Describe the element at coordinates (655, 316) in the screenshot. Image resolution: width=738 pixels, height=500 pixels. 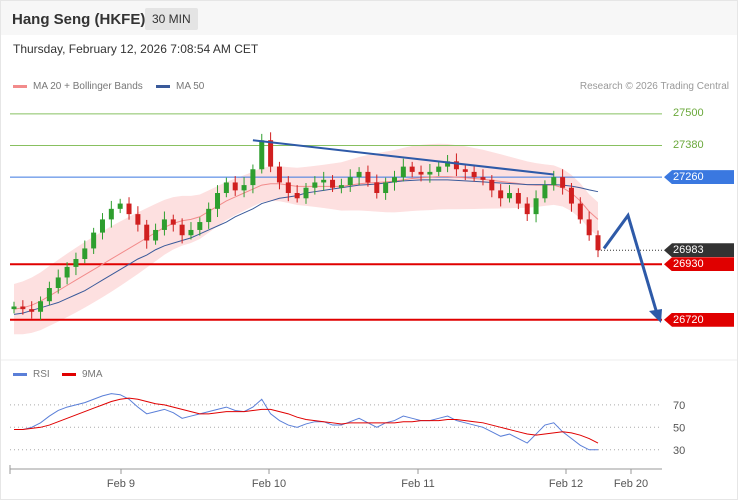
I see `forecast-arrowhead` at that location.